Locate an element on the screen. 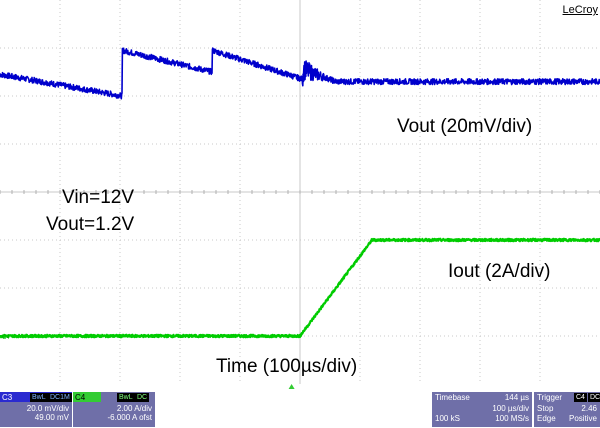  channel-3-ground-marker: 3 is located at coordinates (4, 76).